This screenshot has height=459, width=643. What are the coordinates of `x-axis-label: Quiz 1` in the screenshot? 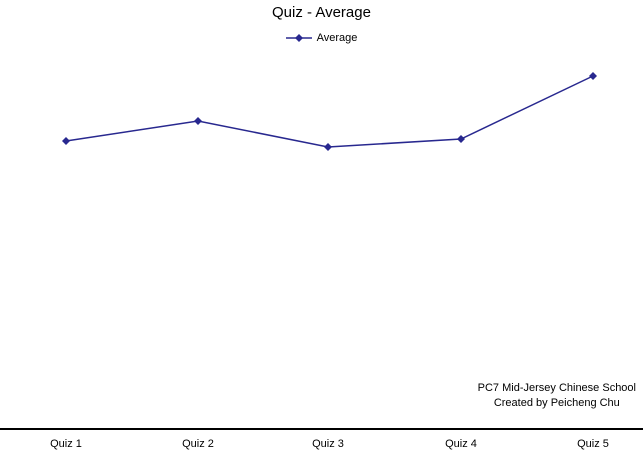 It's located at (66, 444).